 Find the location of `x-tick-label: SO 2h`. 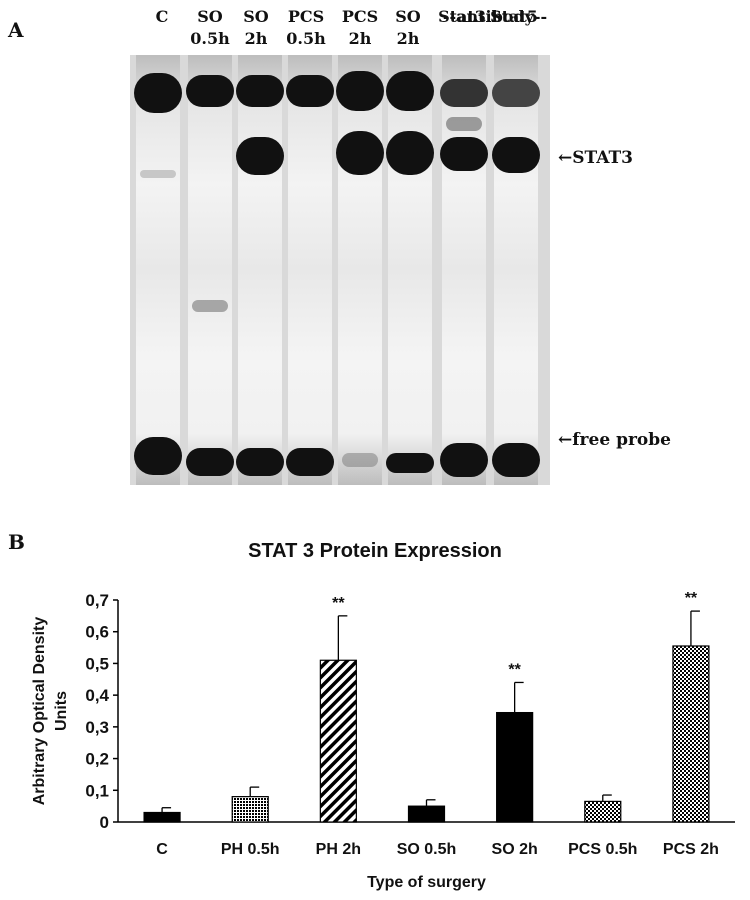

x-tick-label: SO 2h is located at coordinates (515, 849).